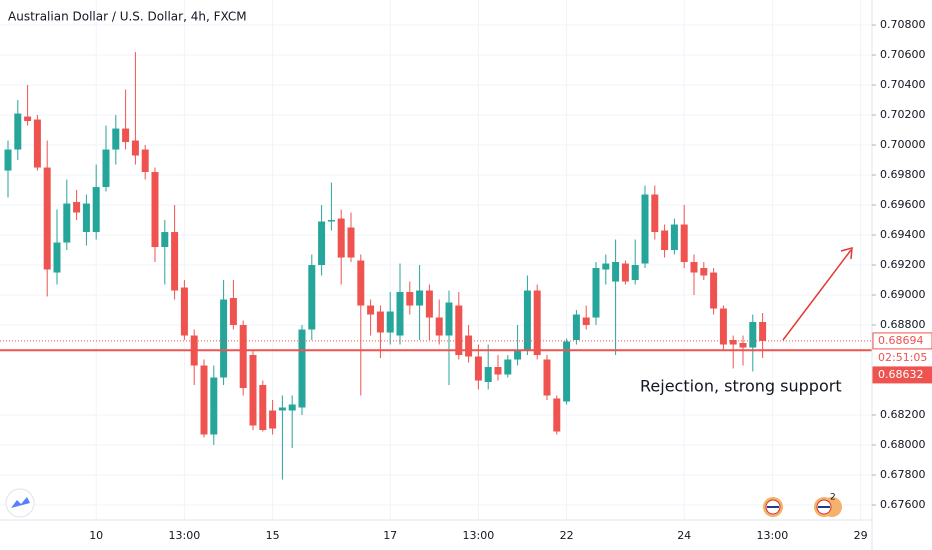  Describe the element at coordinates (684, 535) in the screenshot. I see `x-tick-label: 24` at that location.